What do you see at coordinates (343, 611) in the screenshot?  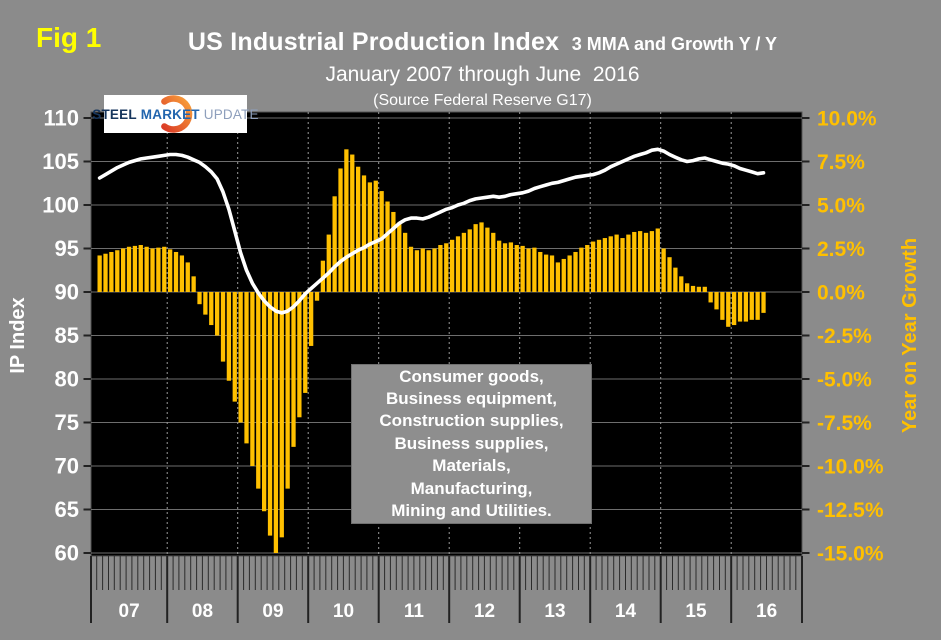 I see `x-axis-year-label: 10` at bounding box center [343, 611].